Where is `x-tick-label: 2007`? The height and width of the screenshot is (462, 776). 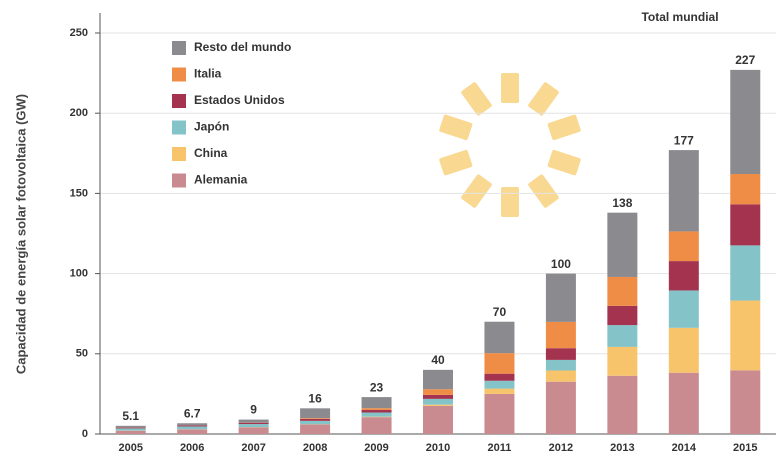
x-tick-label: 2007 is located at coordinates (253, 448).